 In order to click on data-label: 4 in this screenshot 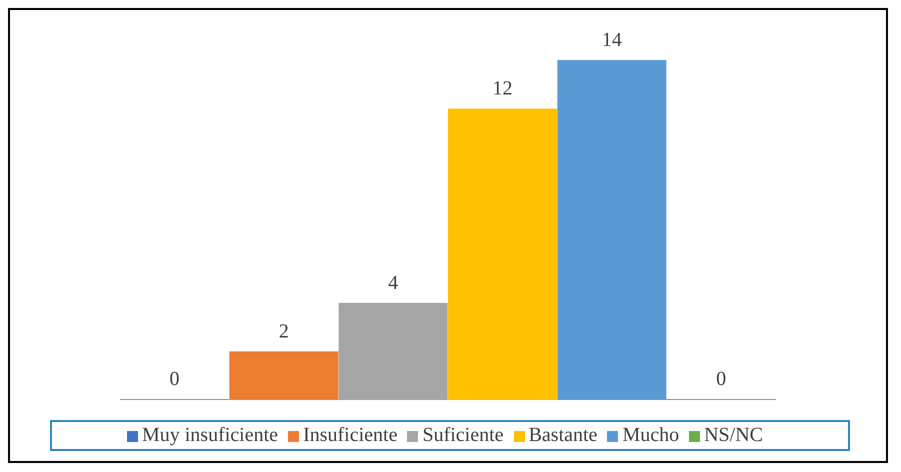, I will do `click(393, 283)`.